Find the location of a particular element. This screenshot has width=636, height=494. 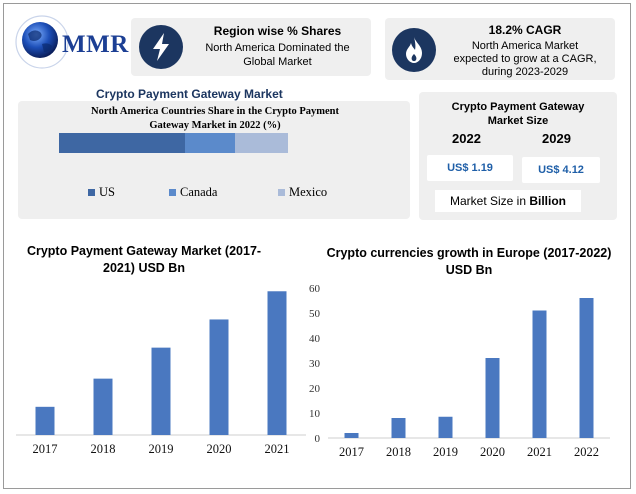

chart2-x-tick-2019: 2019 is located at coordinates (445, 452).